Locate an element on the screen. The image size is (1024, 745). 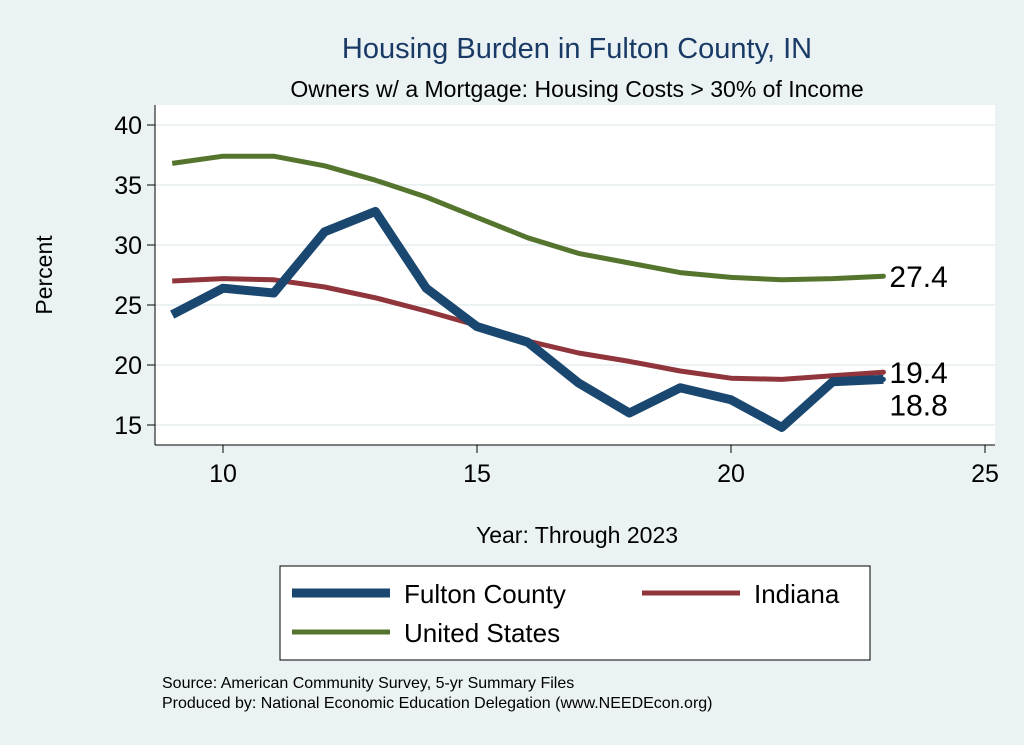
chart-title: Housing Burden in Fulton County, IN is located at coordinates (577, 49).